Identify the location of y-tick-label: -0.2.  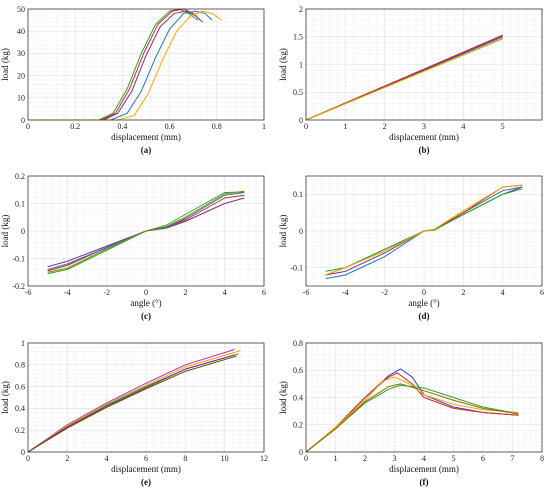
(18, 286).